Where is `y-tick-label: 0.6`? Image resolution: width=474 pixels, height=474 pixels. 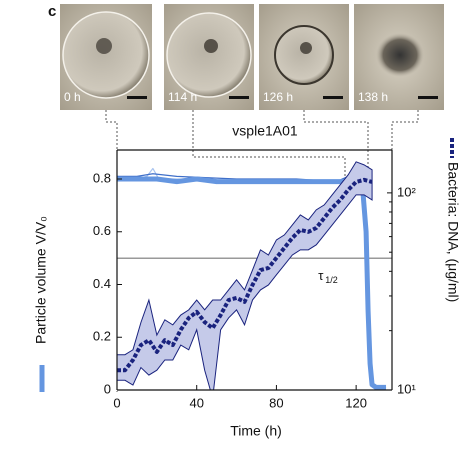
y-tick-label: 0.6 is located at coordinates (102, 230).